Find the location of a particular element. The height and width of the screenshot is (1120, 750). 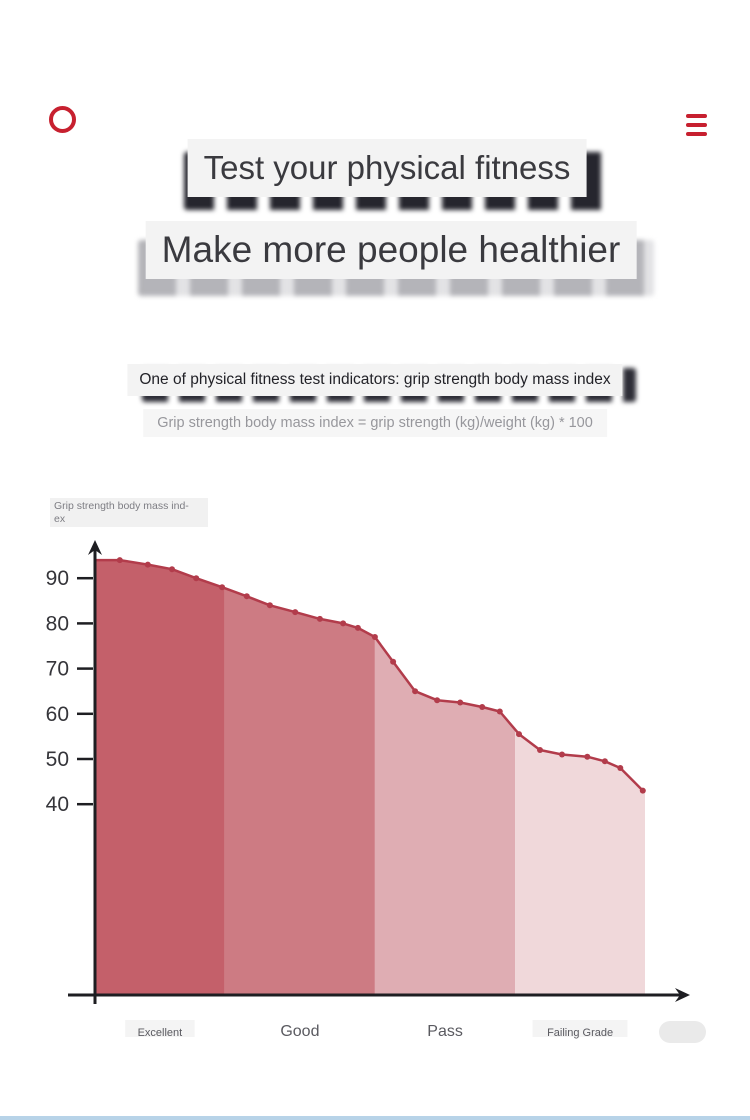

bottom-edge-bar is located at coordinates (375, 1118).